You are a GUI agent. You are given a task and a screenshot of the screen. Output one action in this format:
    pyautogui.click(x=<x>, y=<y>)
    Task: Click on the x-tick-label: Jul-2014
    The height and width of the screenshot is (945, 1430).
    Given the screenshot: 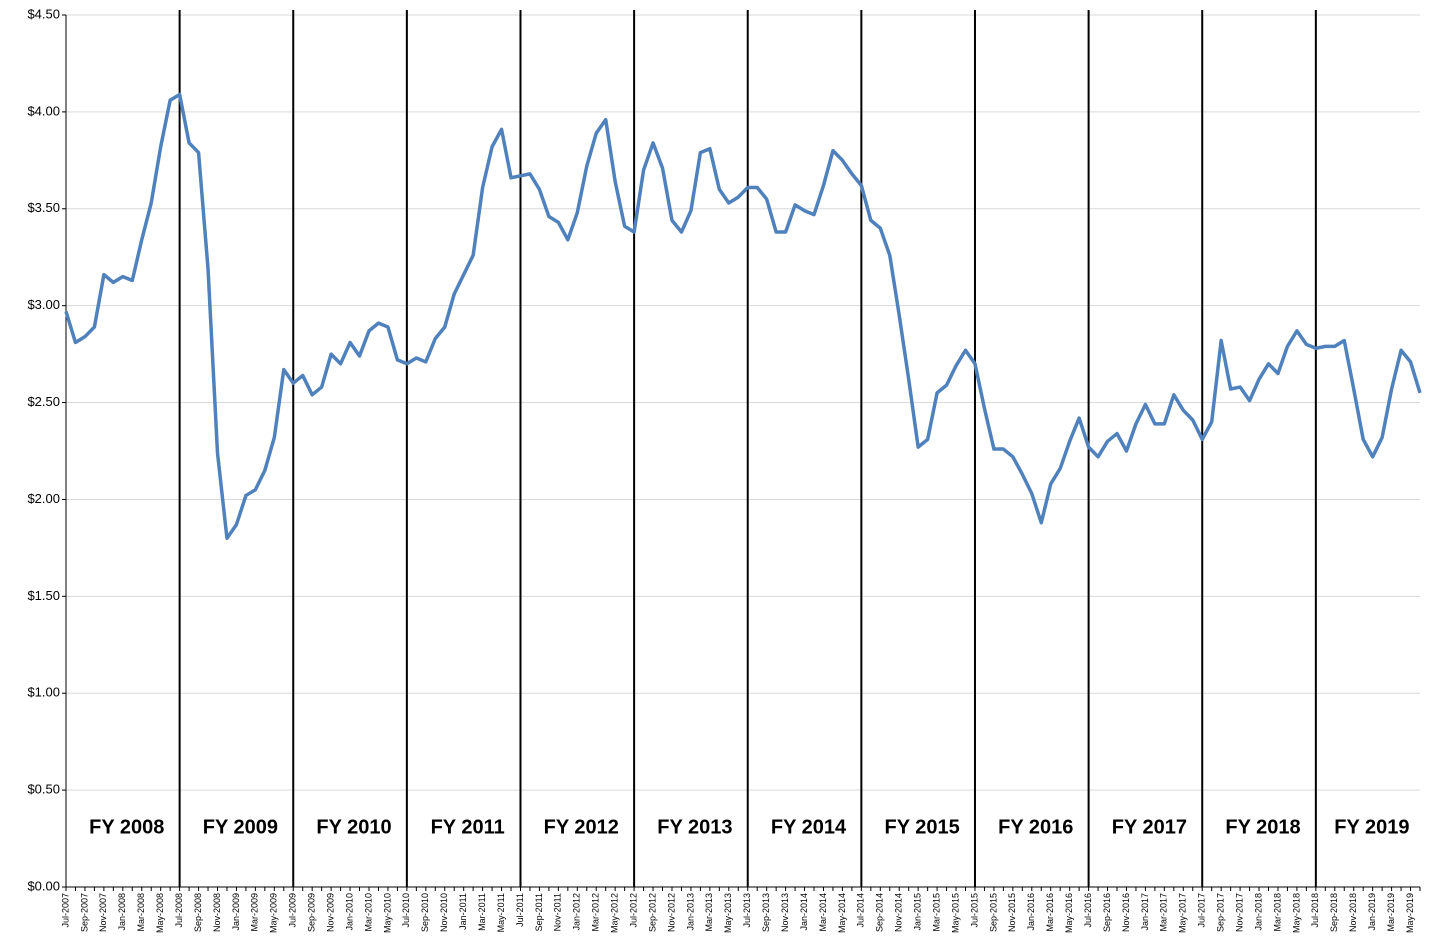 What is the action you would take?
    pyautogui.click(x=861, y=910)
    